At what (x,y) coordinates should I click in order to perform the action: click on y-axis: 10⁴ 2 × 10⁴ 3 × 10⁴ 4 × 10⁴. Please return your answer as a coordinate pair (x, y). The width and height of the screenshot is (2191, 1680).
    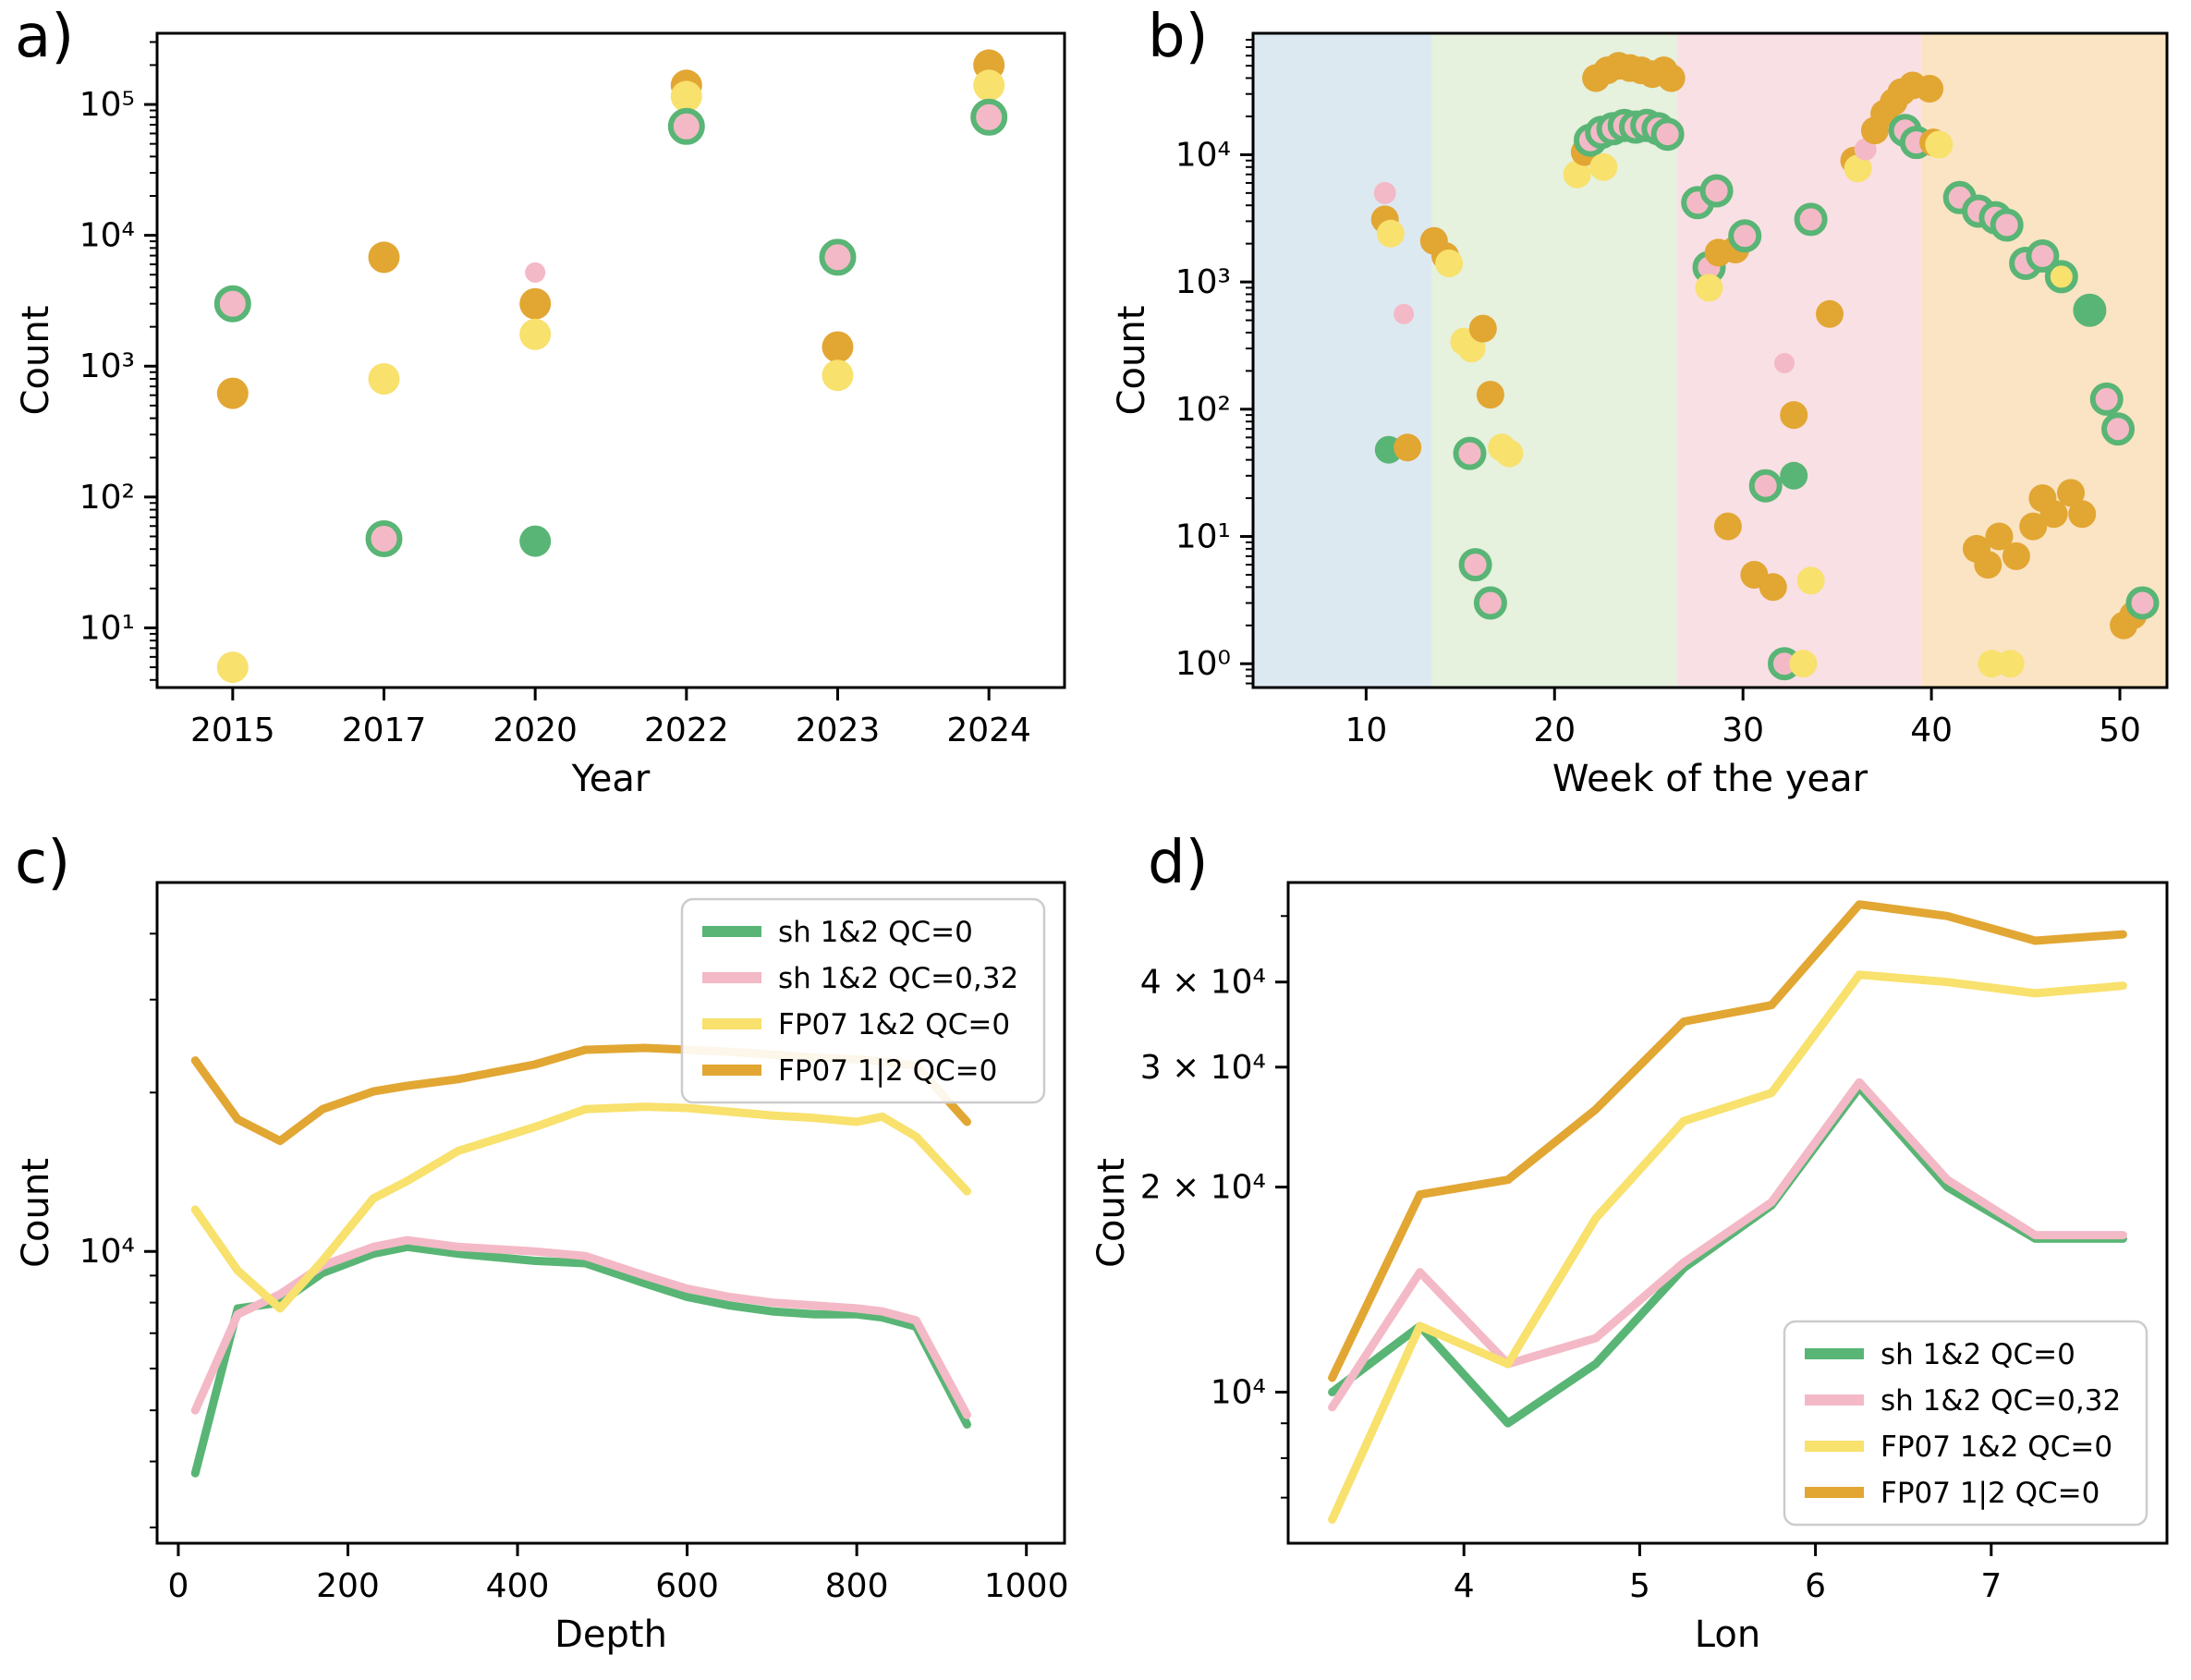
    Looking at the image, I should click on (1214, 1207).